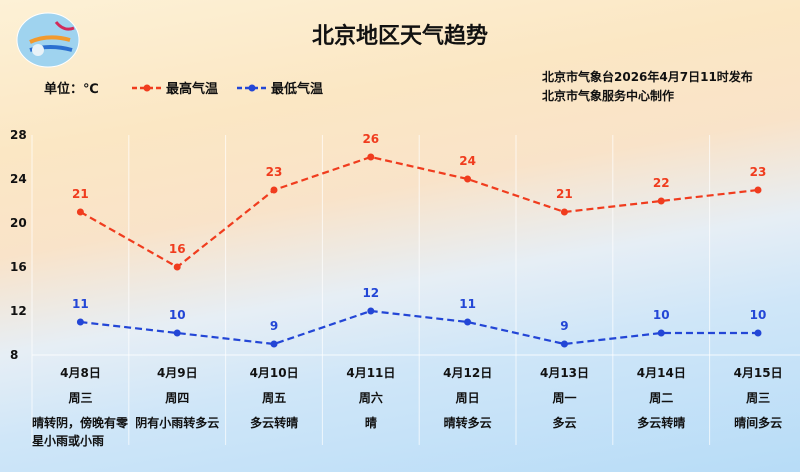  Describe the element at coordinates (192, 89) in the screenshot. I see `legend-high-label: 最高气温` at that location.